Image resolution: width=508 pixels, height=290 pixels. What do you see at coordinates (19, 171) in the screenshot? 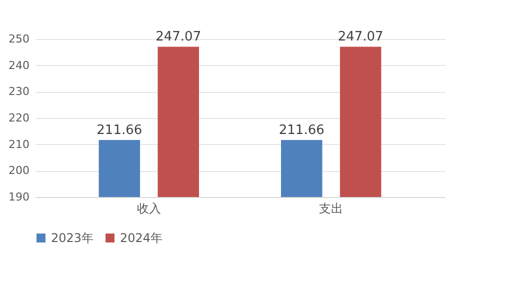
I see `y-tick-label: 200` at bounding box center [19, 171].